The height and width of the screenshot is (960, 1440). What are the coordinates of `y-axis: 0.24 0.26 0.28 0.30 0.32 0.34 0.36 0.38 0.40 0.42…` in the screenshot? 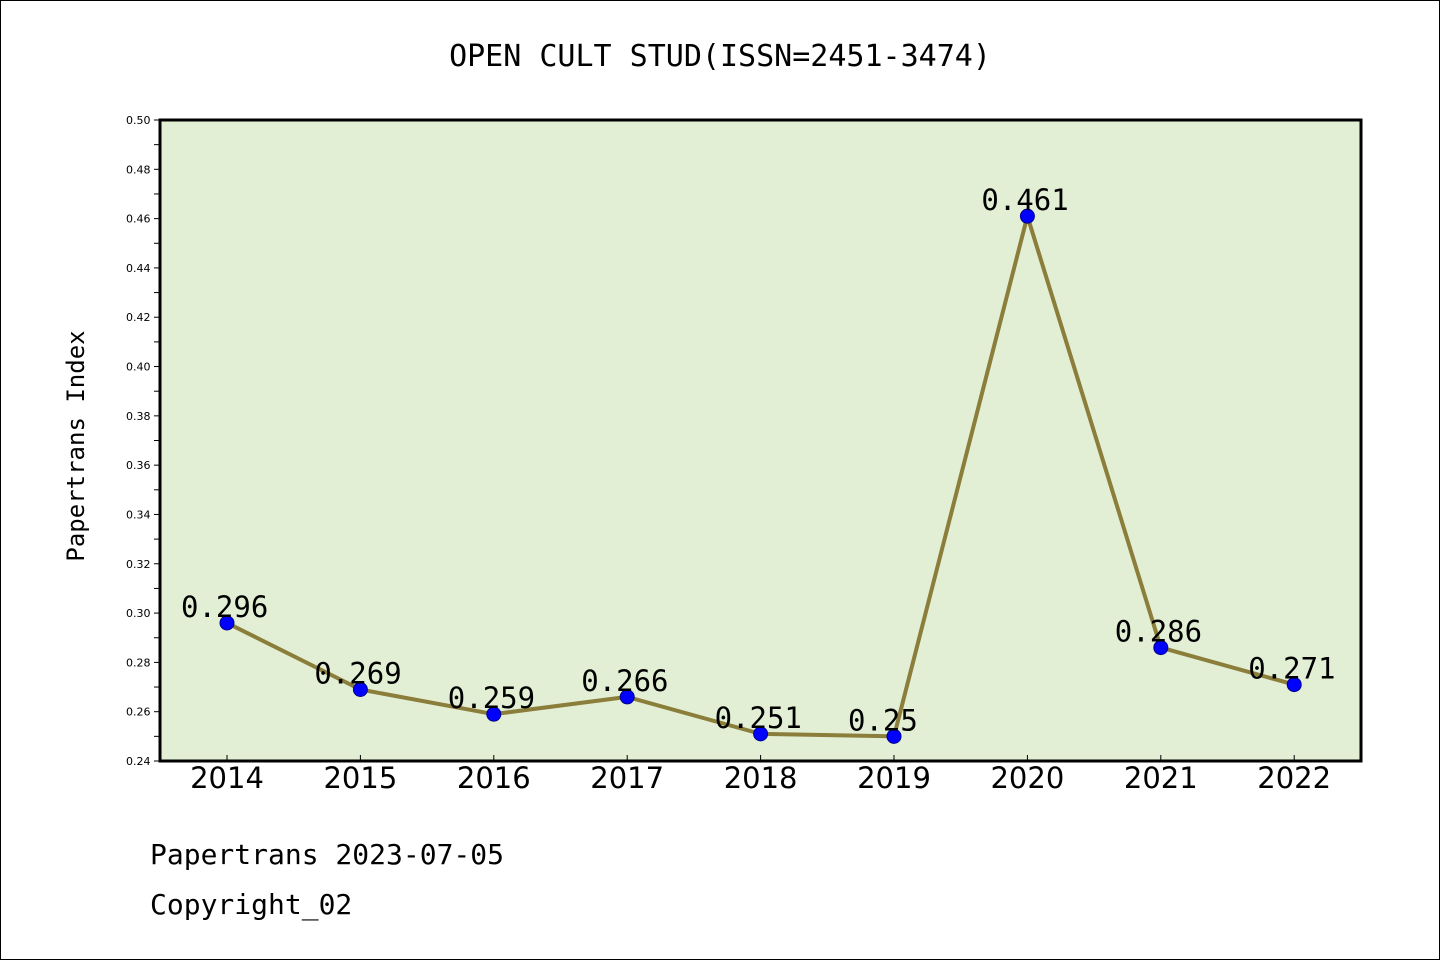 It's located at (143, 441).